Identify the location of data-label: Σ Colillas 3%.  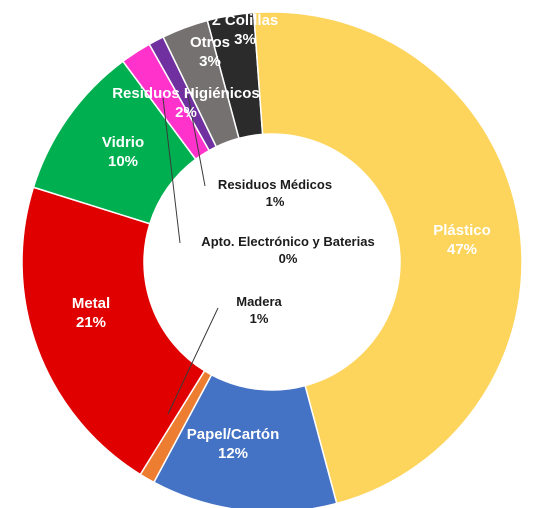
(245, 30).